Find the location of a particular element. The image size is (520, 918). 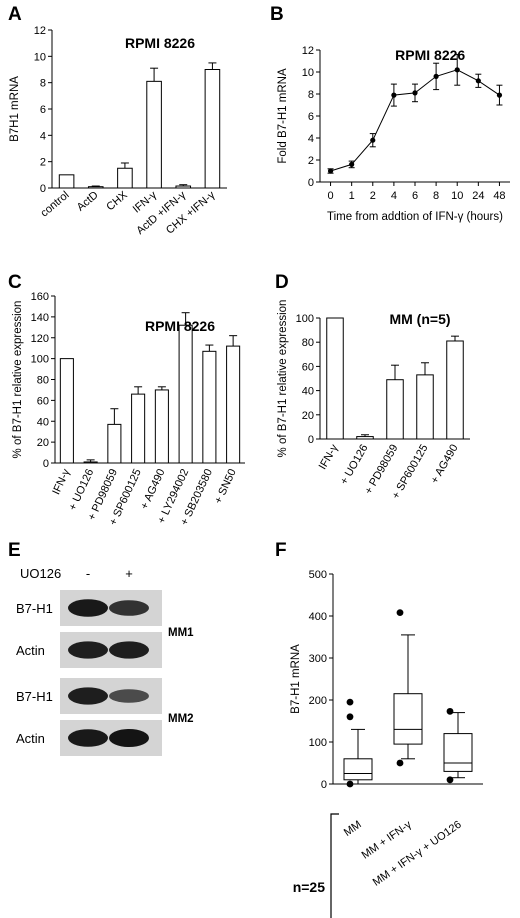

x-tick-label: CHX is located at coordinates (117, 201).